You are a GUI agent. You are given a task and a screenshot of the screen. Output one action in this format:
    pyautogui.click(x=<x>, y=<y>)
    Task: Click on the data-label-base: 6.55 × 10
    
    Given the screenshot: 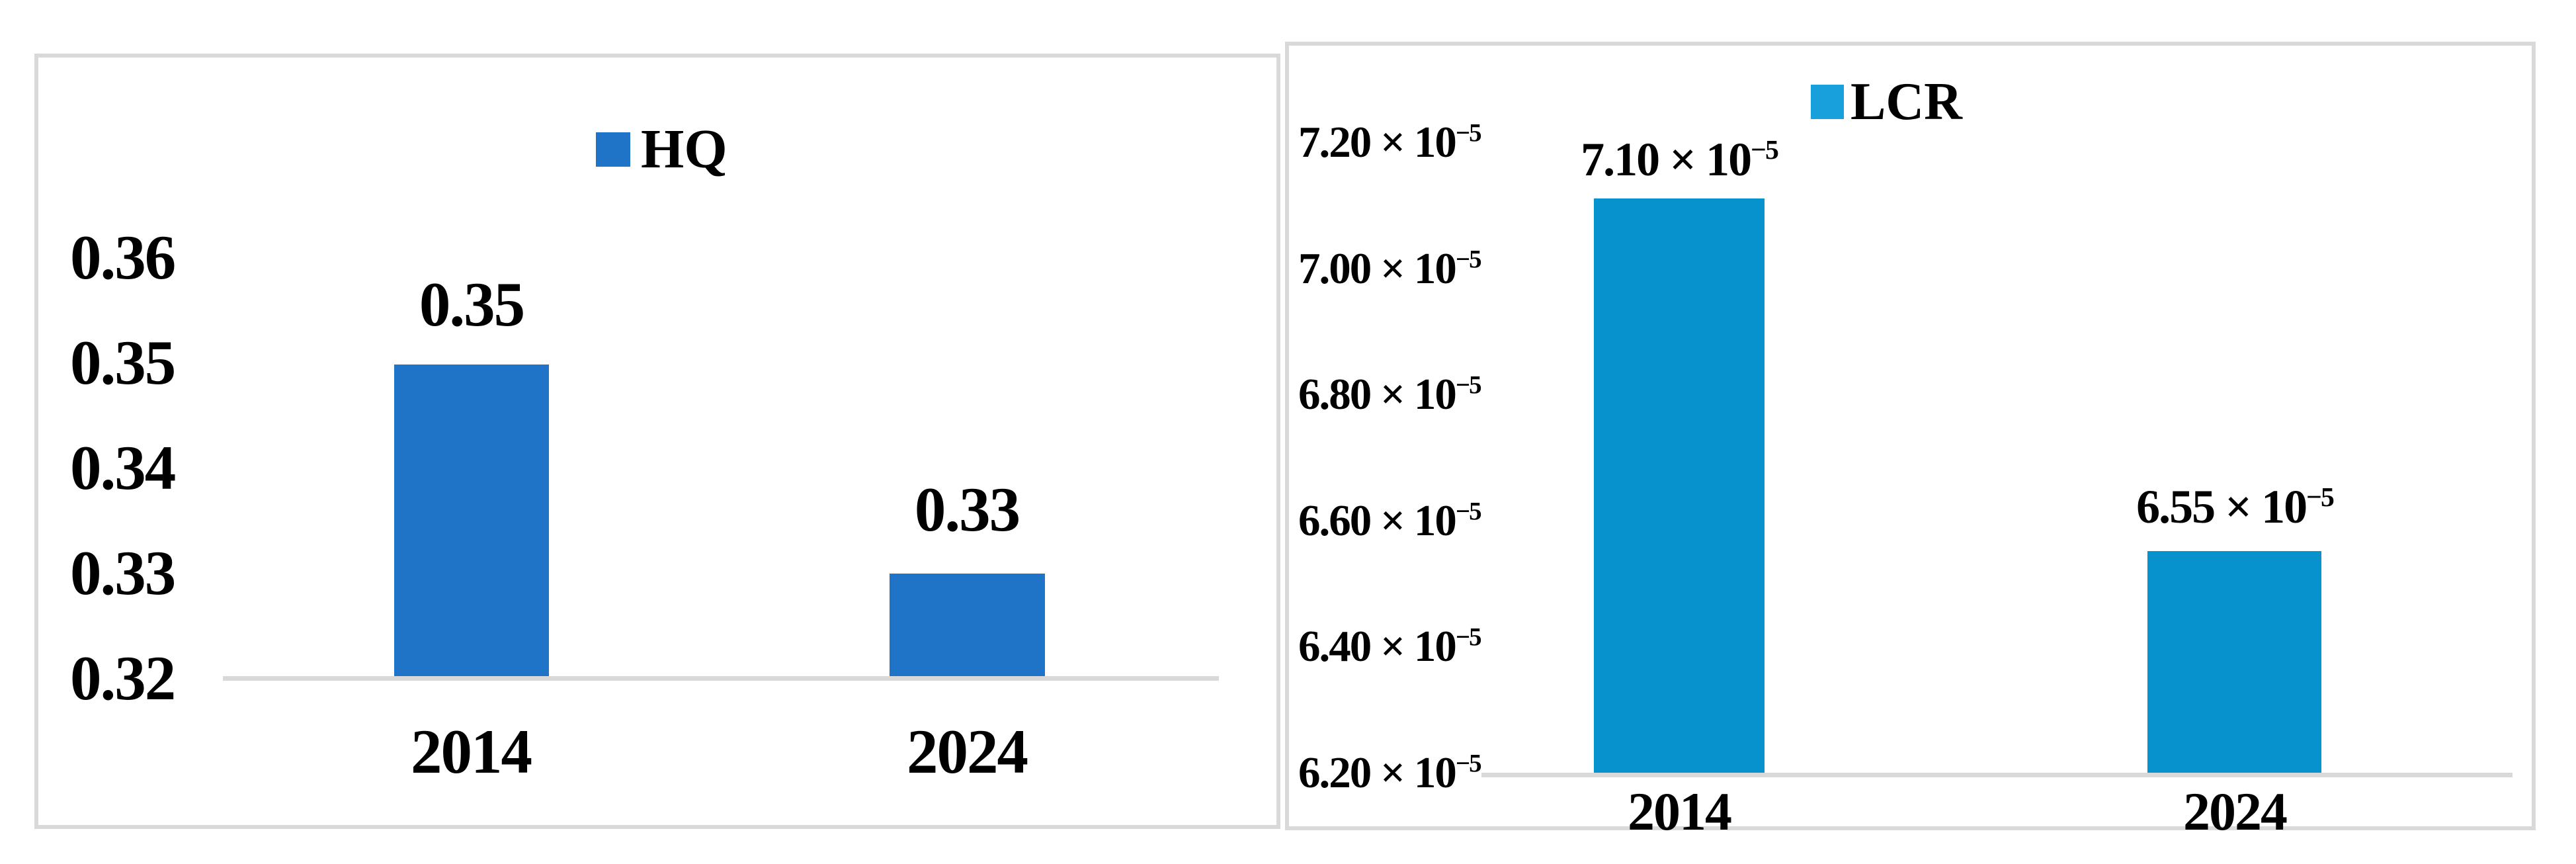 What is the action you would take?
    pyautogui.click(x=2221, y=506)
    